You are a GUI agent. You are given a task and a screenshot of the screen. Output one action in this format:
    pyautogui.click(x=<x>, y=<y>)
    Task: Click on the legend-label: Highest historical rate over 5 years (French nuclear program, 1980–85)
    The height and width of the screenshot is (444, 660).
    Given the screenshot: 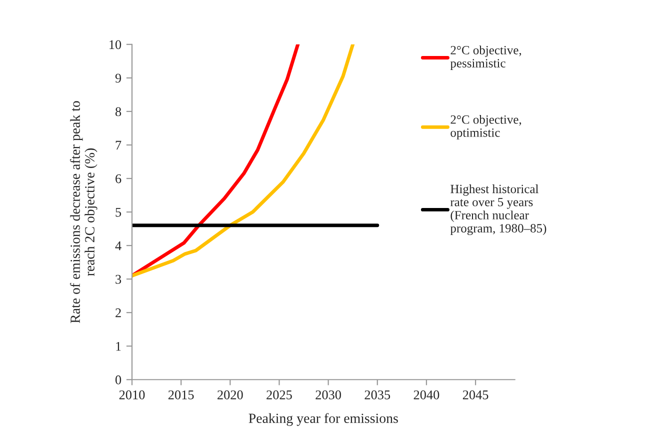 What is the action you would take?
    pyautogui.click(x=498, y=210)
    